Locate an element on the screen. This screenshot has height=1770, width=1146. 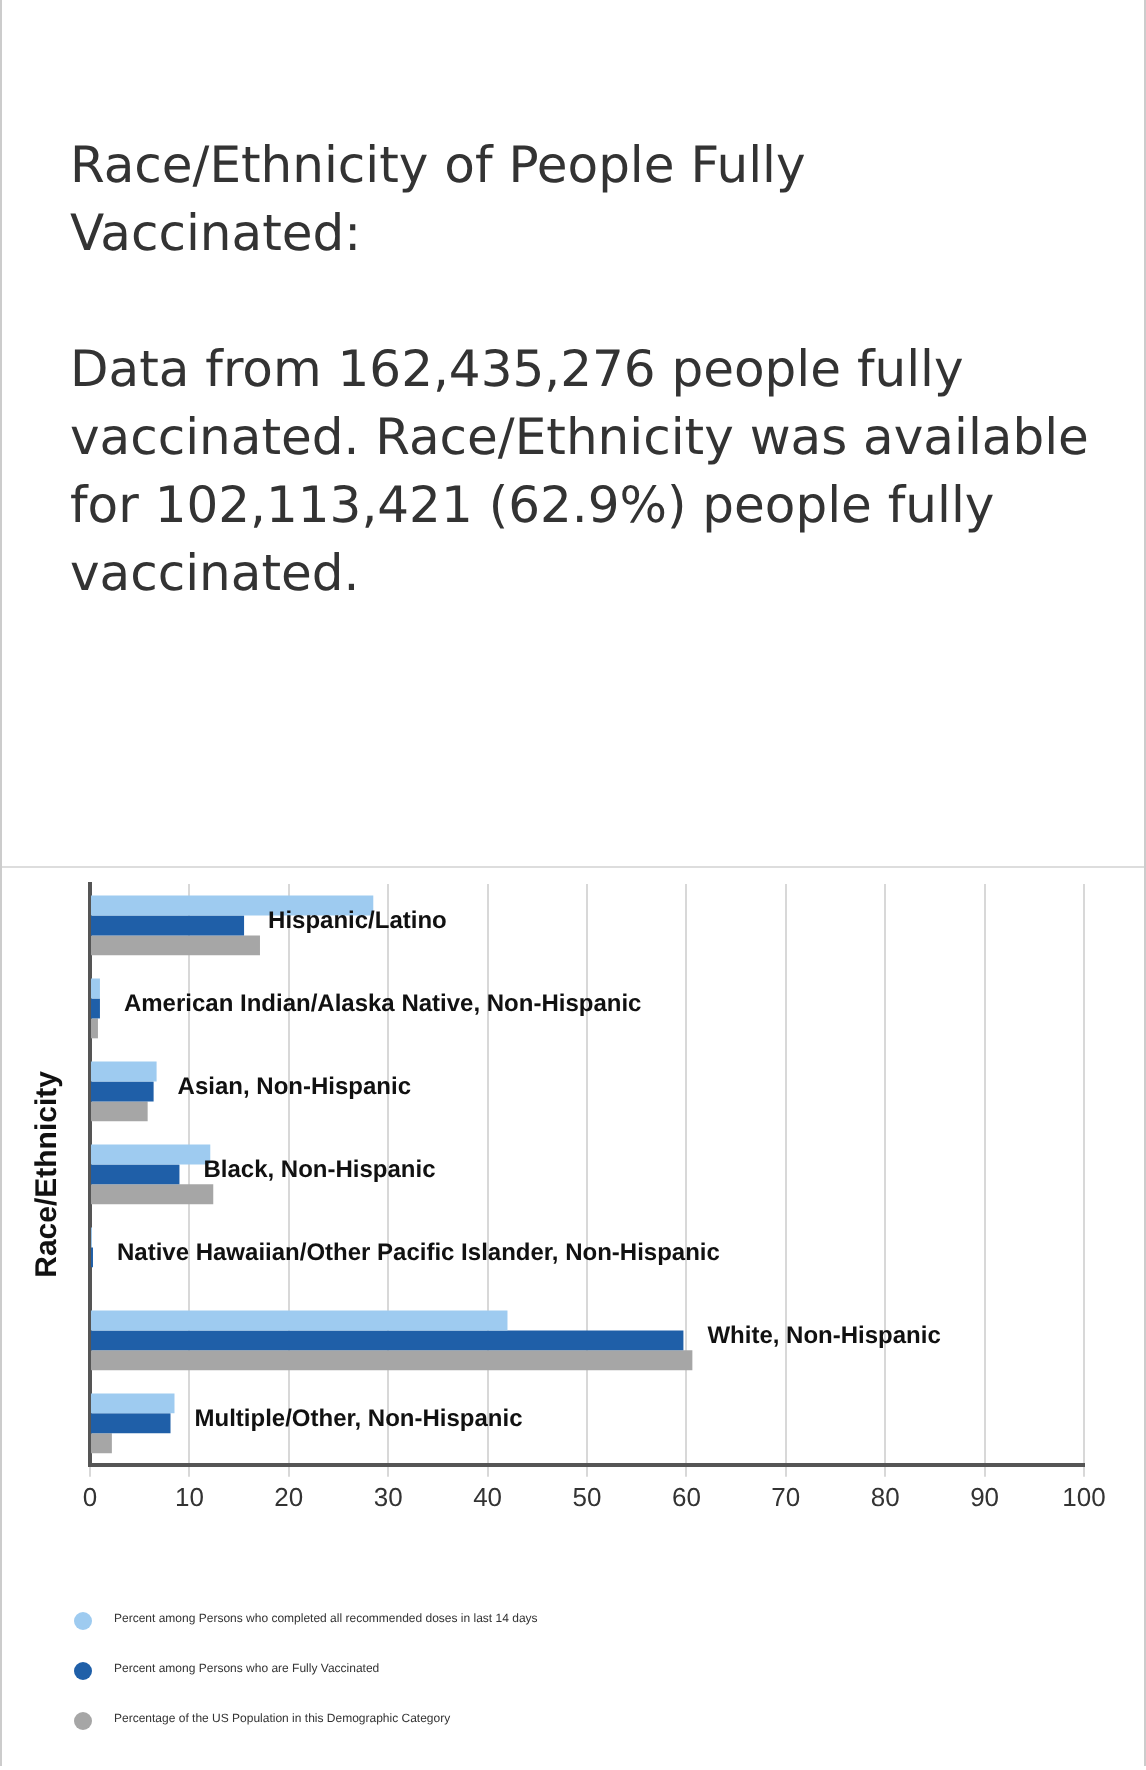
x-tick-label: 40 is located at coordinates (488, 1496).